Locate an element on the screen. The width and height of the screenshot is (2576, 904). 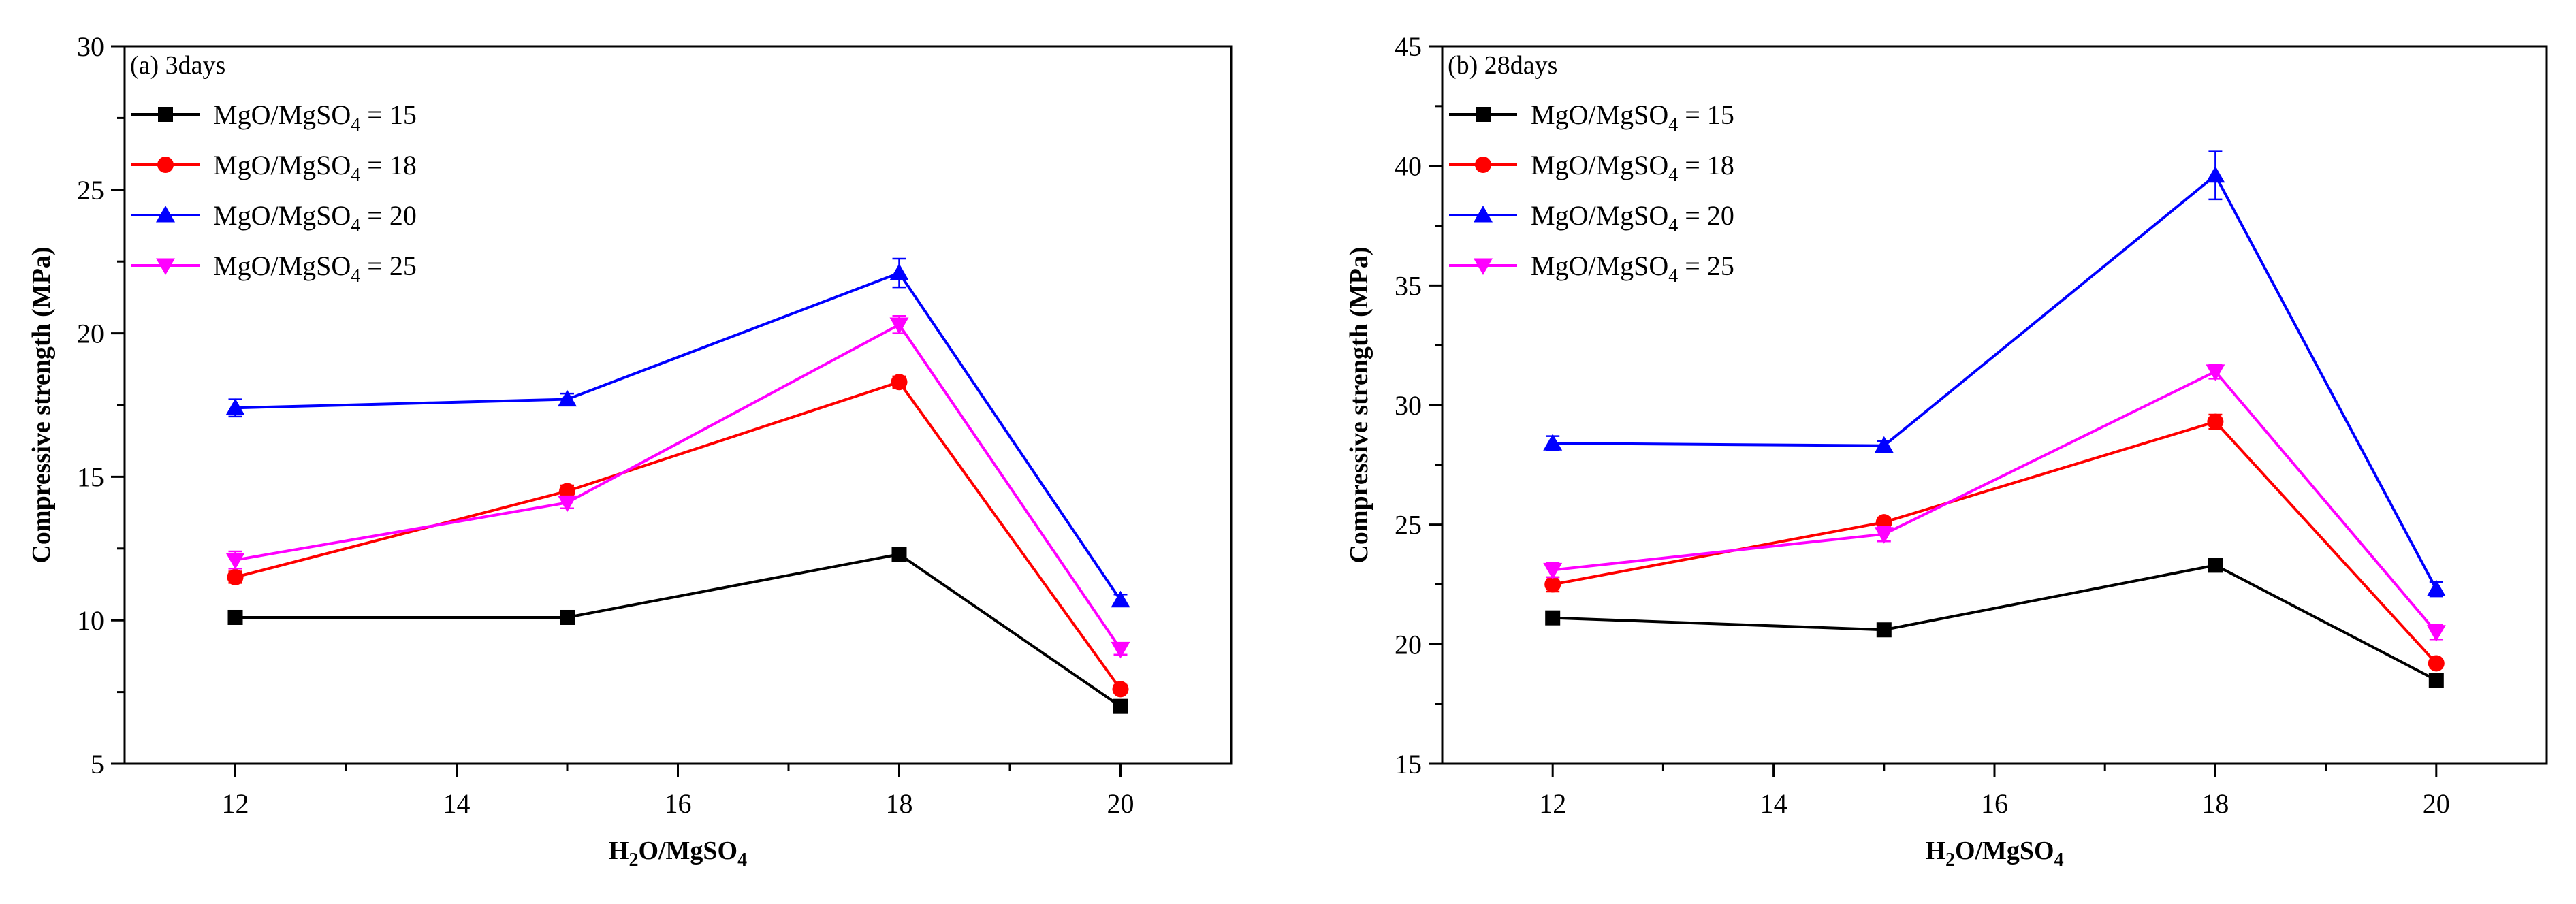
legend-label-part: = 25 is located at coordinates (389, 266).